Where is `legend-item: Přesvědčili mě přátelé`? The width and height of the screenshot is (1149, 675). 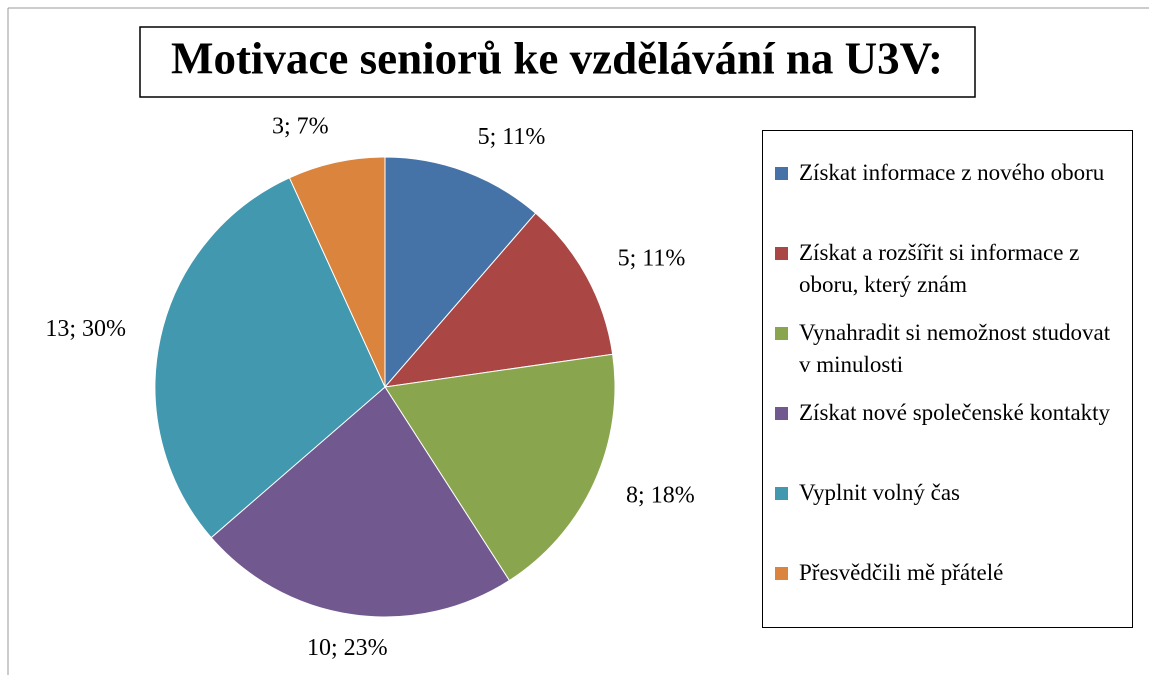 legend-item: Přesvědčili mě přátelé is located at coordinates (948, 597).